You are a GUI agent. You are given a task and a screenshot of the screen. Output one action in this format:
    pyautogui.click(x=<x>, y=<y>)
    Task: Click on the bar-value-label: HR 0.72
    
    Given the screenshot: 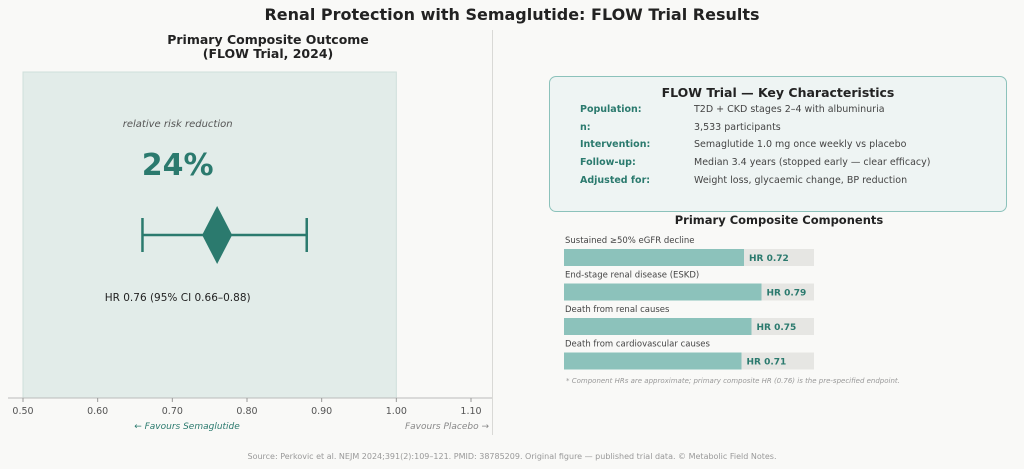 What is the action you would take?
    pyautogui.click(x=769, y=259)
    